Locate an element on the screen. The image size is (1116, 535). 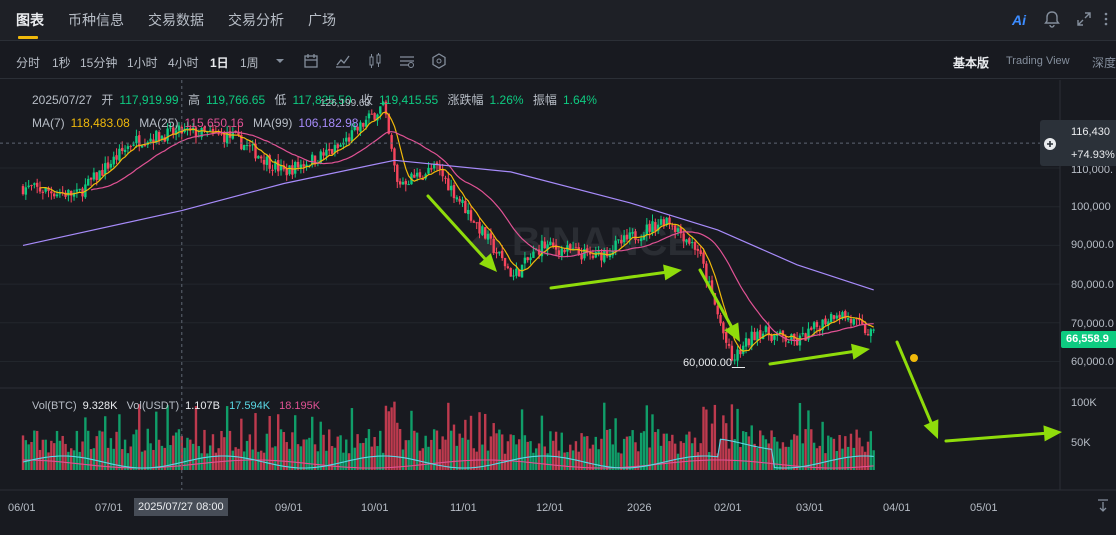
tab-trading-analysis: 交易分析 is located at coordinates (256, 20).